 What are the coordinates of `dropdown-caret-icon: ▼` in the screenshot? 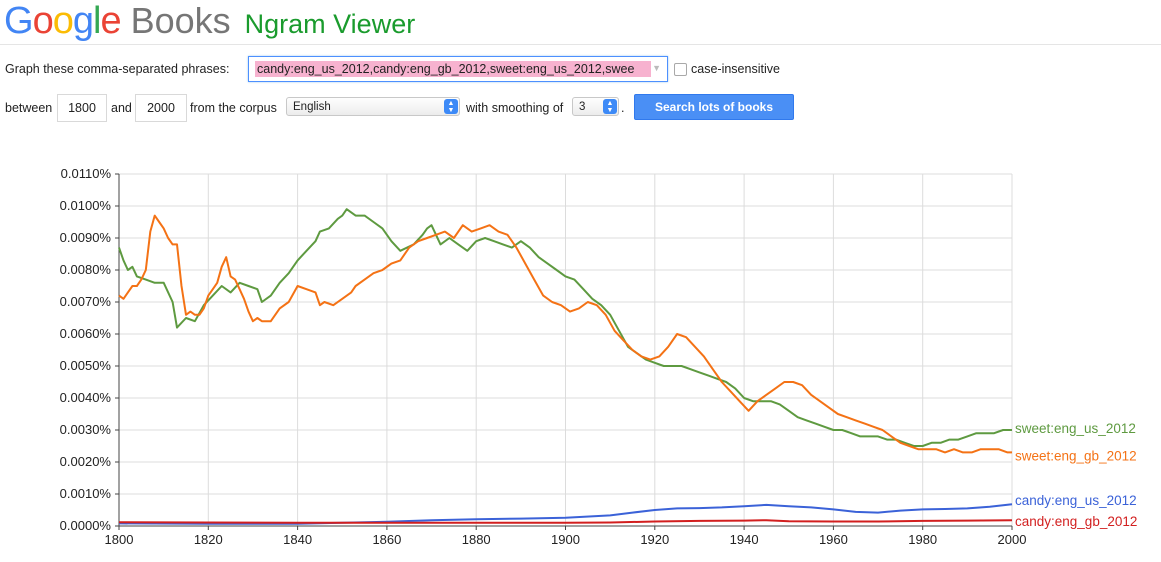 It's located at (656, 68).